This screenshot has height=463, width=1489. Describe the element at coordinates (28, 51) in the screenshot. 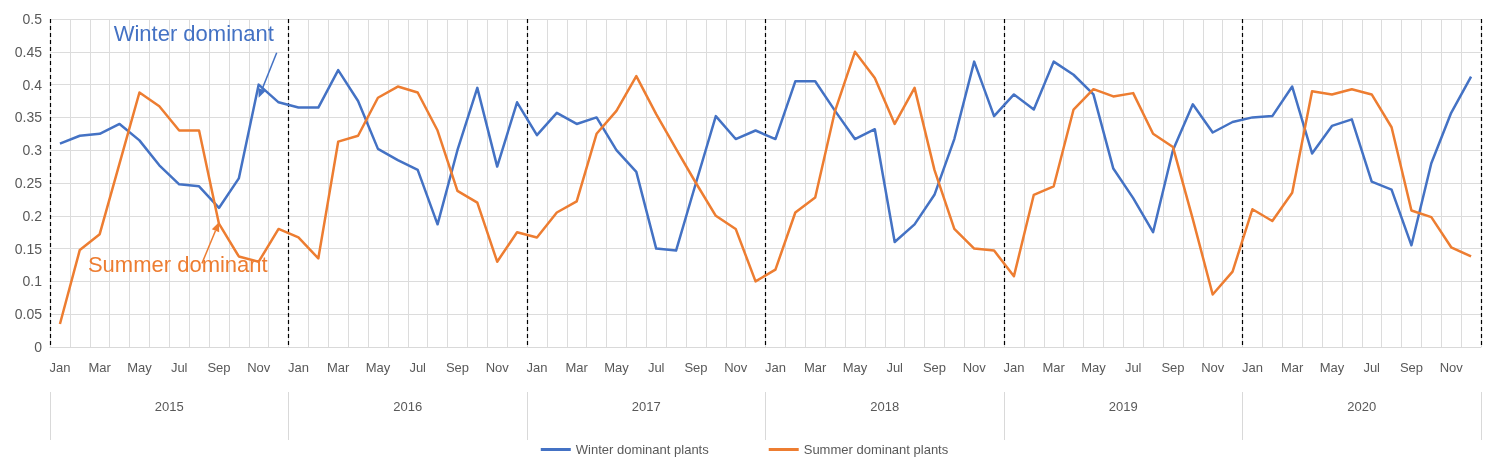

I see `y-tick-label: 0.45` at that location.